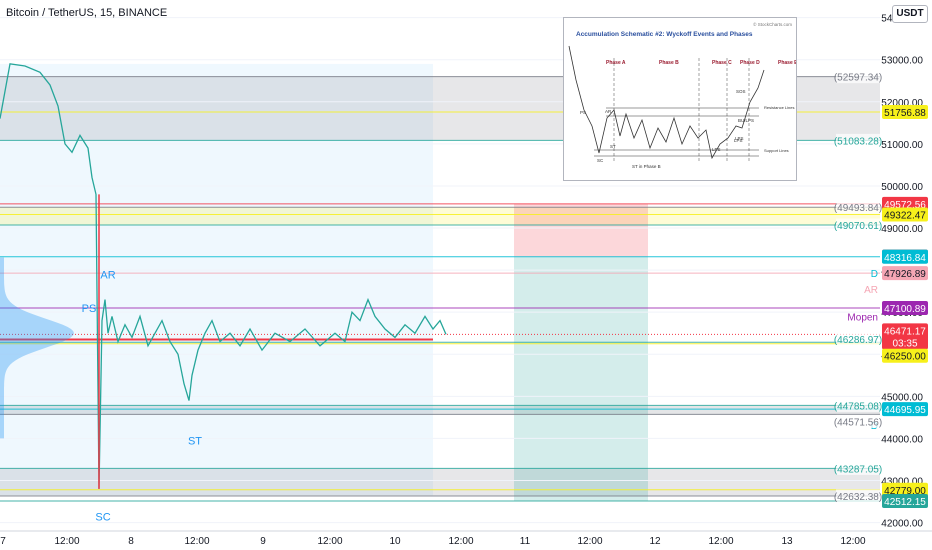 The image size is (932, 550). What do you see at coordinates (746, 120) in the screenshot?
I see `inset-event-label: BU/LPS` at bounding box center [746, 120].